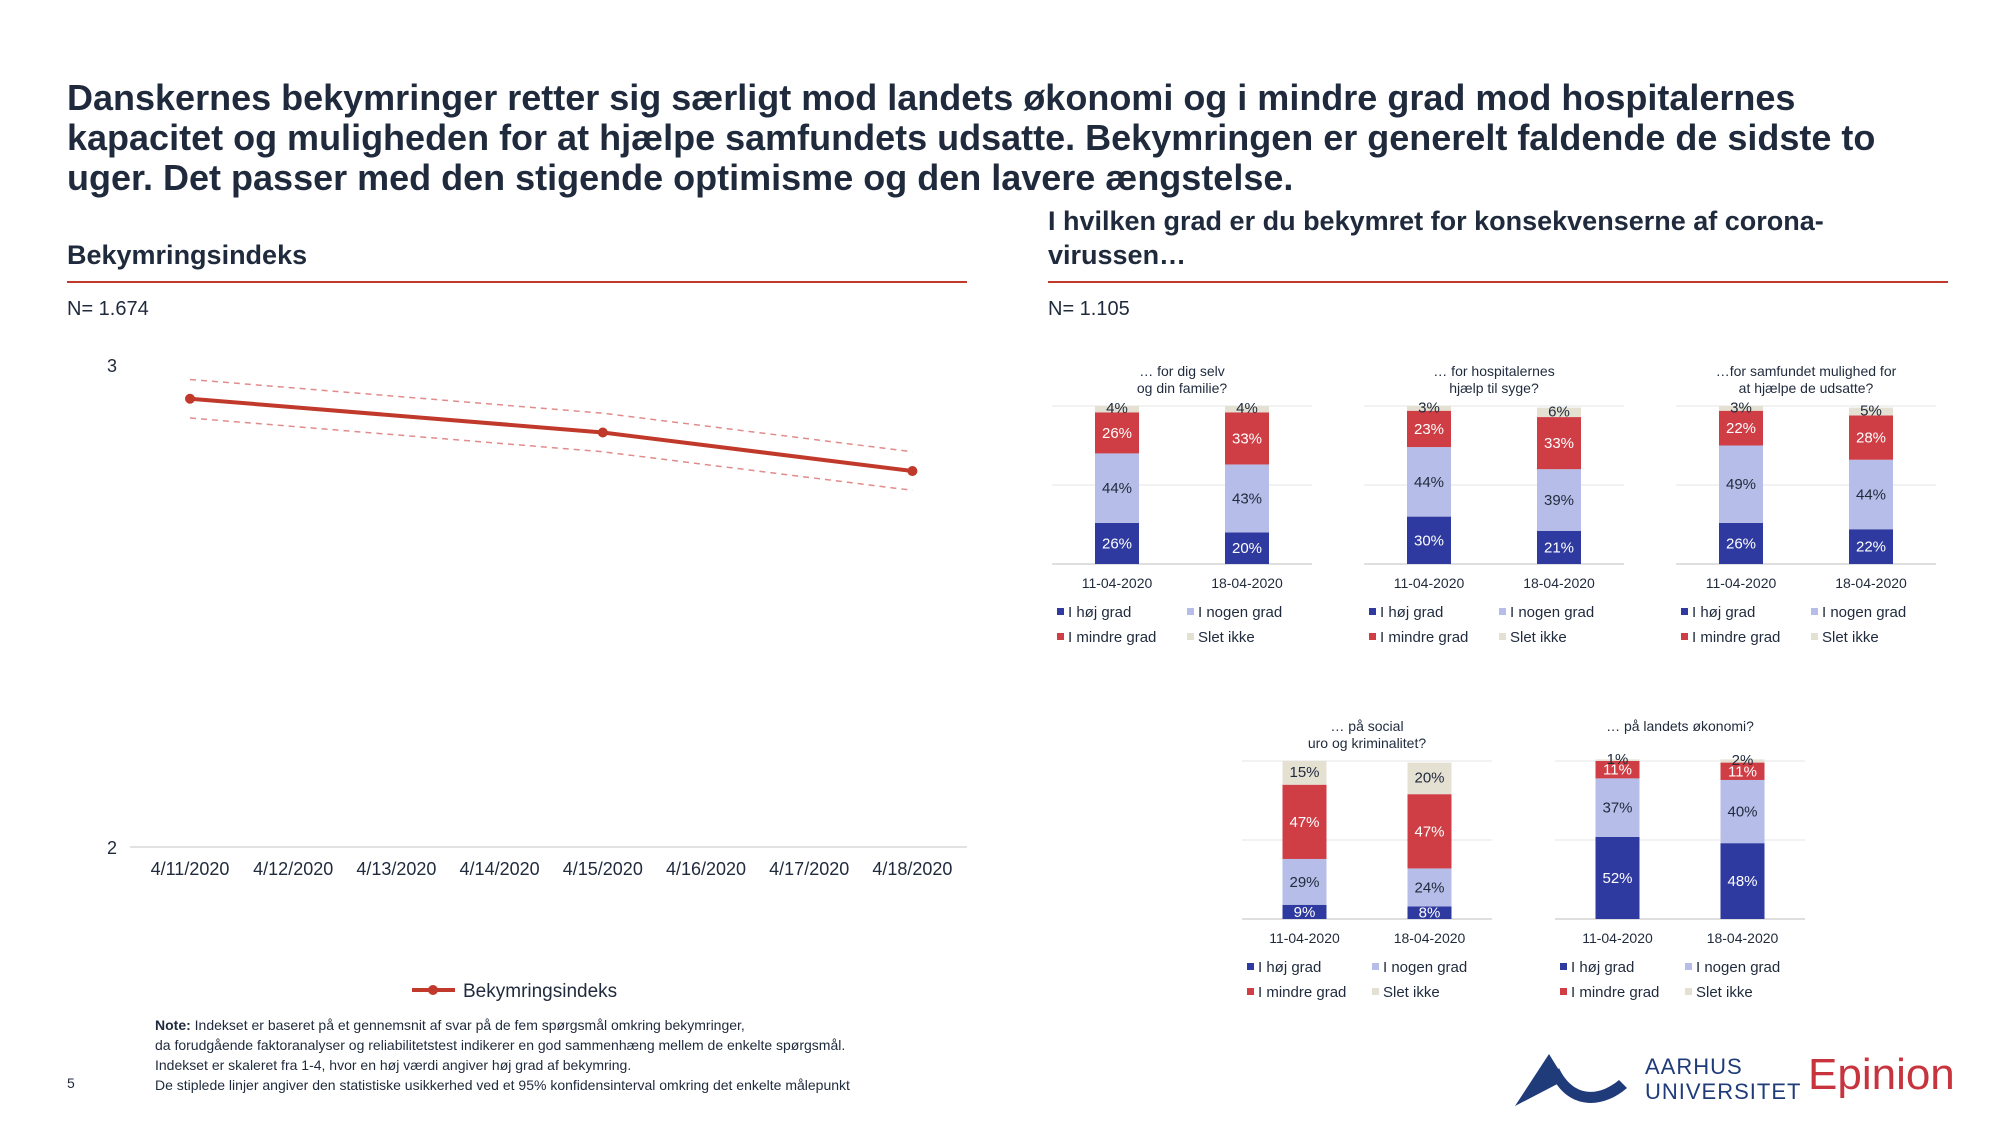 The width and height of the screenshot is (2000, 1125). I want to click on data-label: 1%, so click(1618, 759).